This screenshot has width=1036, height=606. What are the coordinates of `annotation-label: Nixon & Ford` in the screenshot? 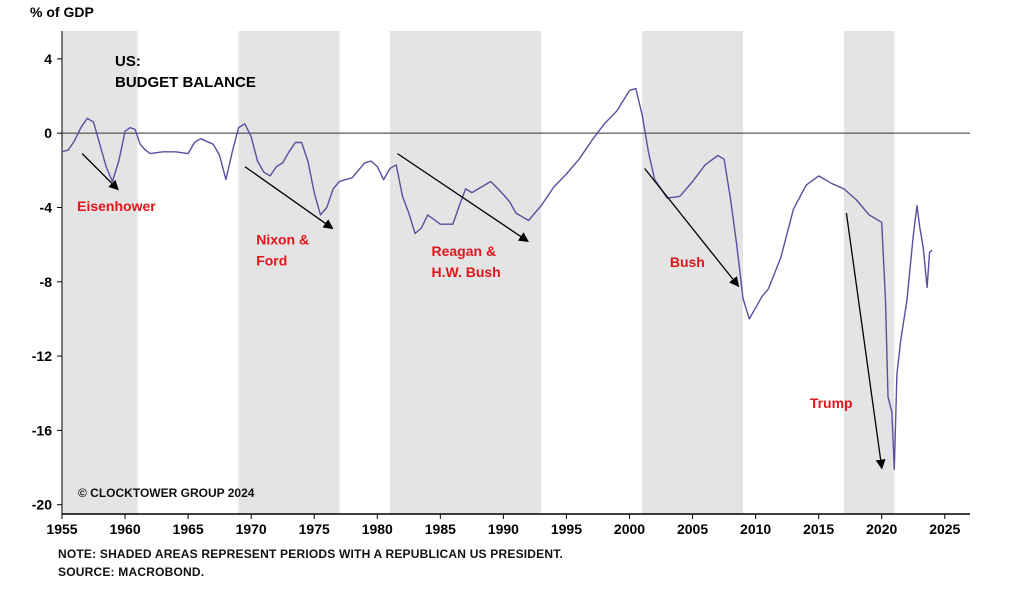 It's located at (282, 250).